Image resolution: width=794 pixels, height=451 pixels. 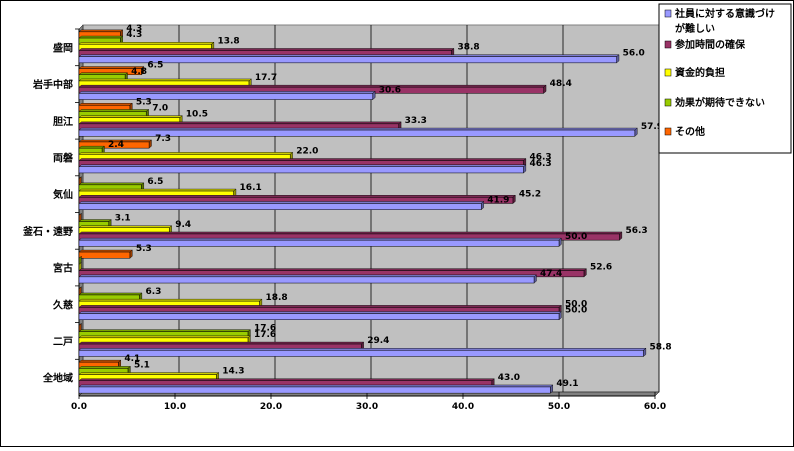 What do you see at coordinates (228, 41) in the screenshot?
I see `data-label: 13.8` at bounding box center [228, 41].